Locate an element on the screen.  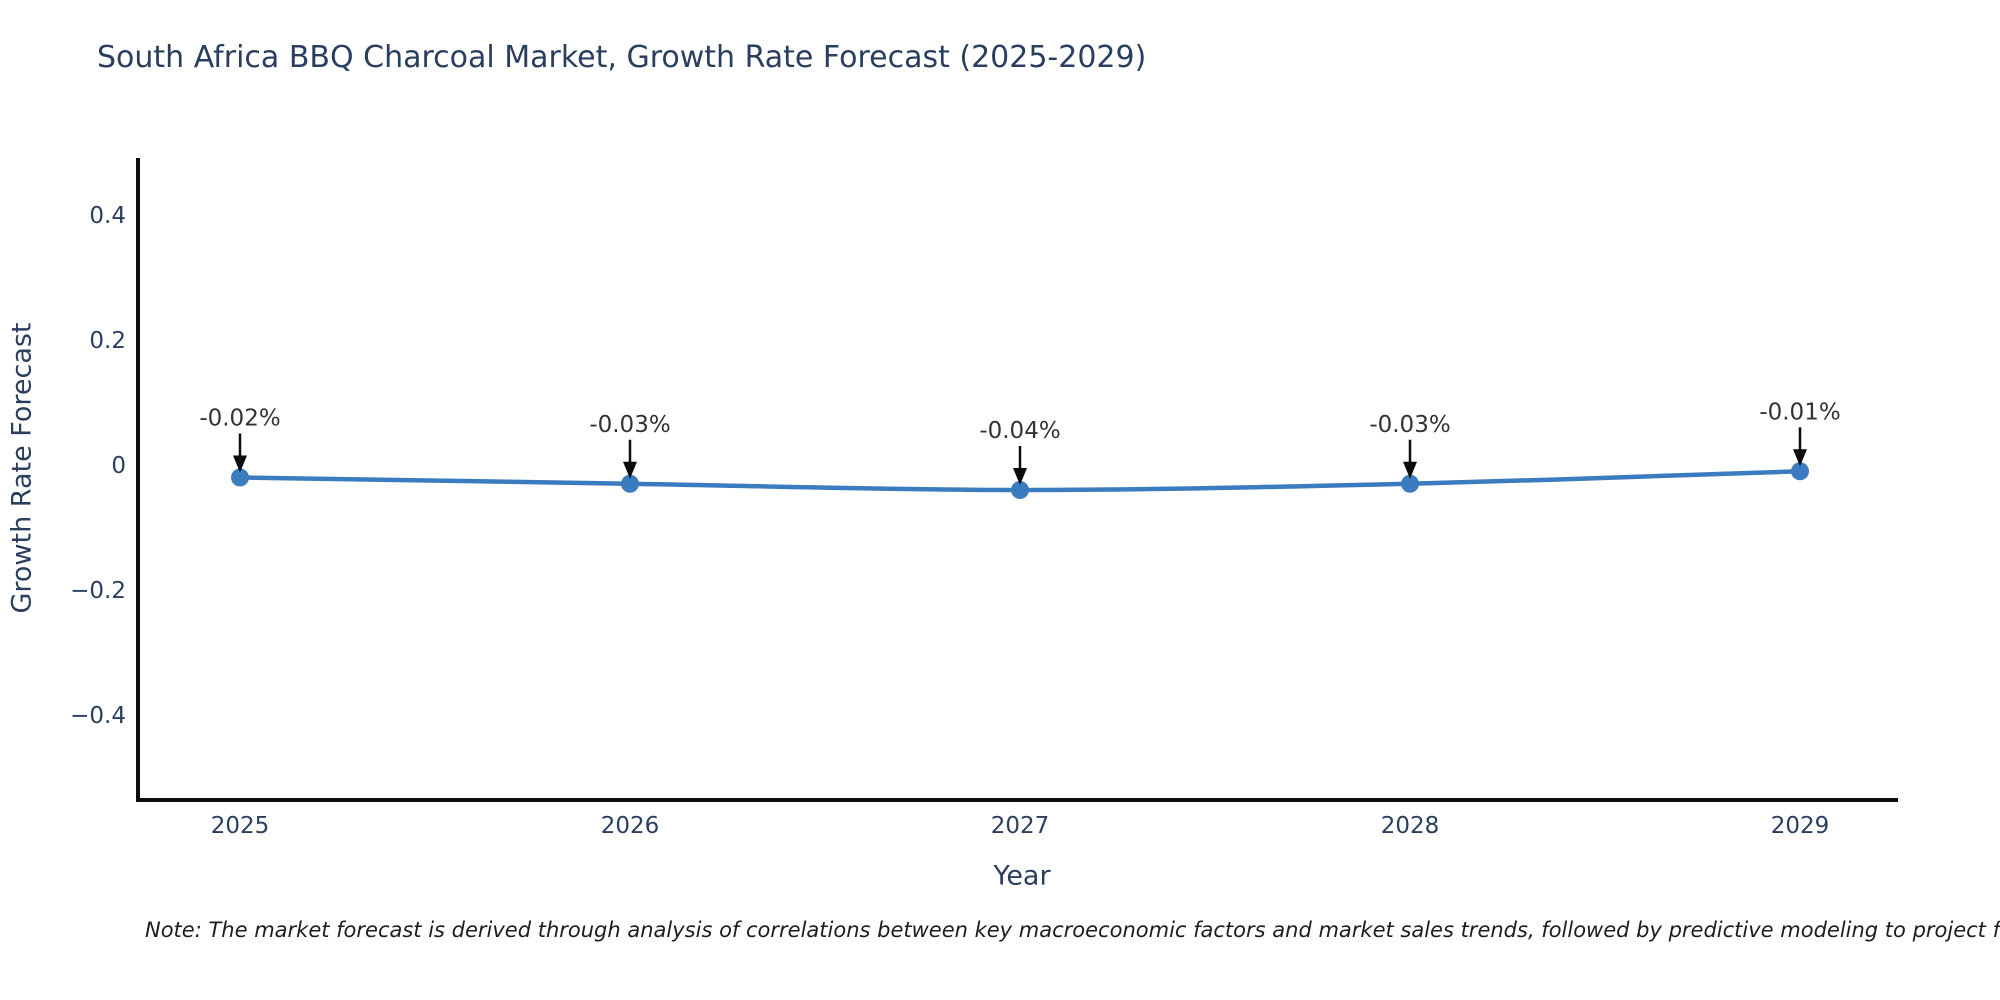
x-axis-label: Year is located at coordinates (1022, 876).